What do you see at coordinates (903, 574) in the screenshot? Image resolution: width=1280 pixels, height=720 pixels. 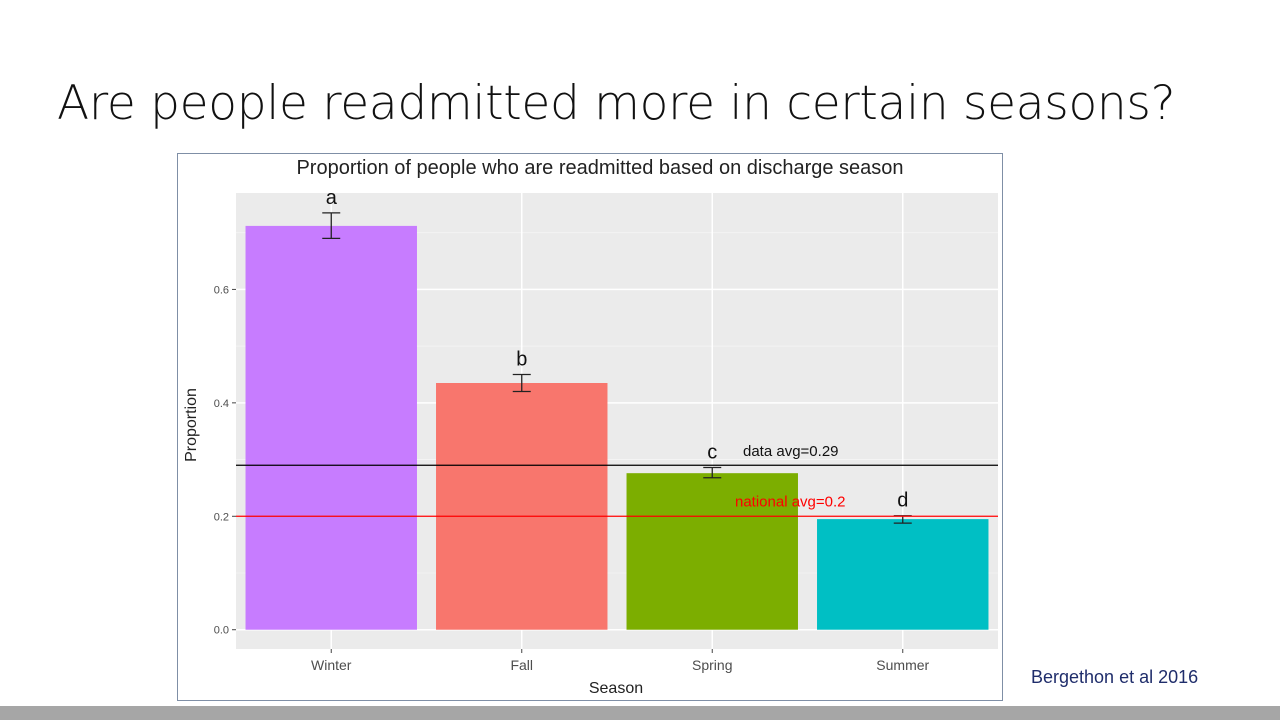 I see `bar-summer` at bounding box center [903, 574].